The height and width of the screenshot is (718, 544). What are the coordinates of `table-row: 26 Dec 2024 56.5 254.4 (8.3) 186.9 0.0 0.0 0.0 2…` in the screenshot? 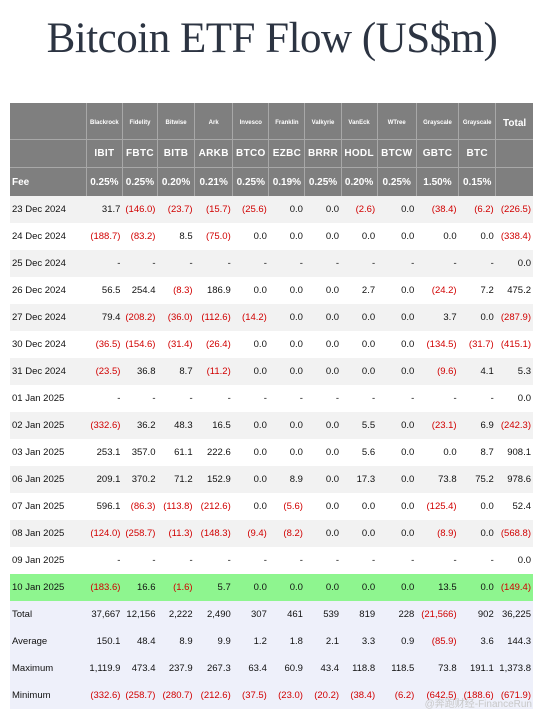 It's located at (271, 290).